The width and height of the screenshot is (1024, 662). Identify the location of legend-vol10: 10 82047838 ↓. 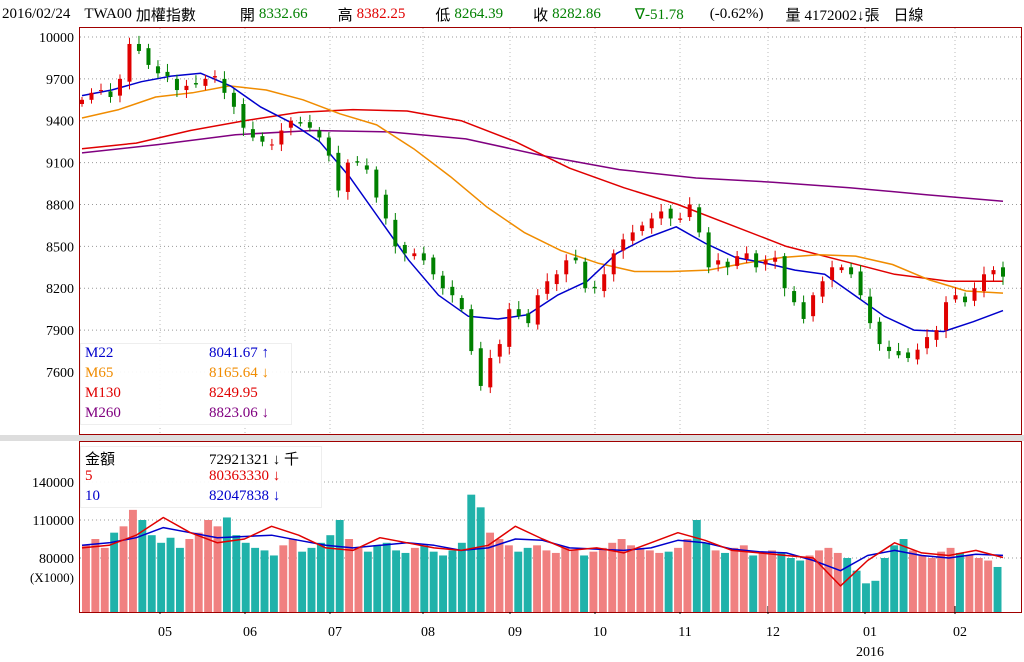
(183, 496).